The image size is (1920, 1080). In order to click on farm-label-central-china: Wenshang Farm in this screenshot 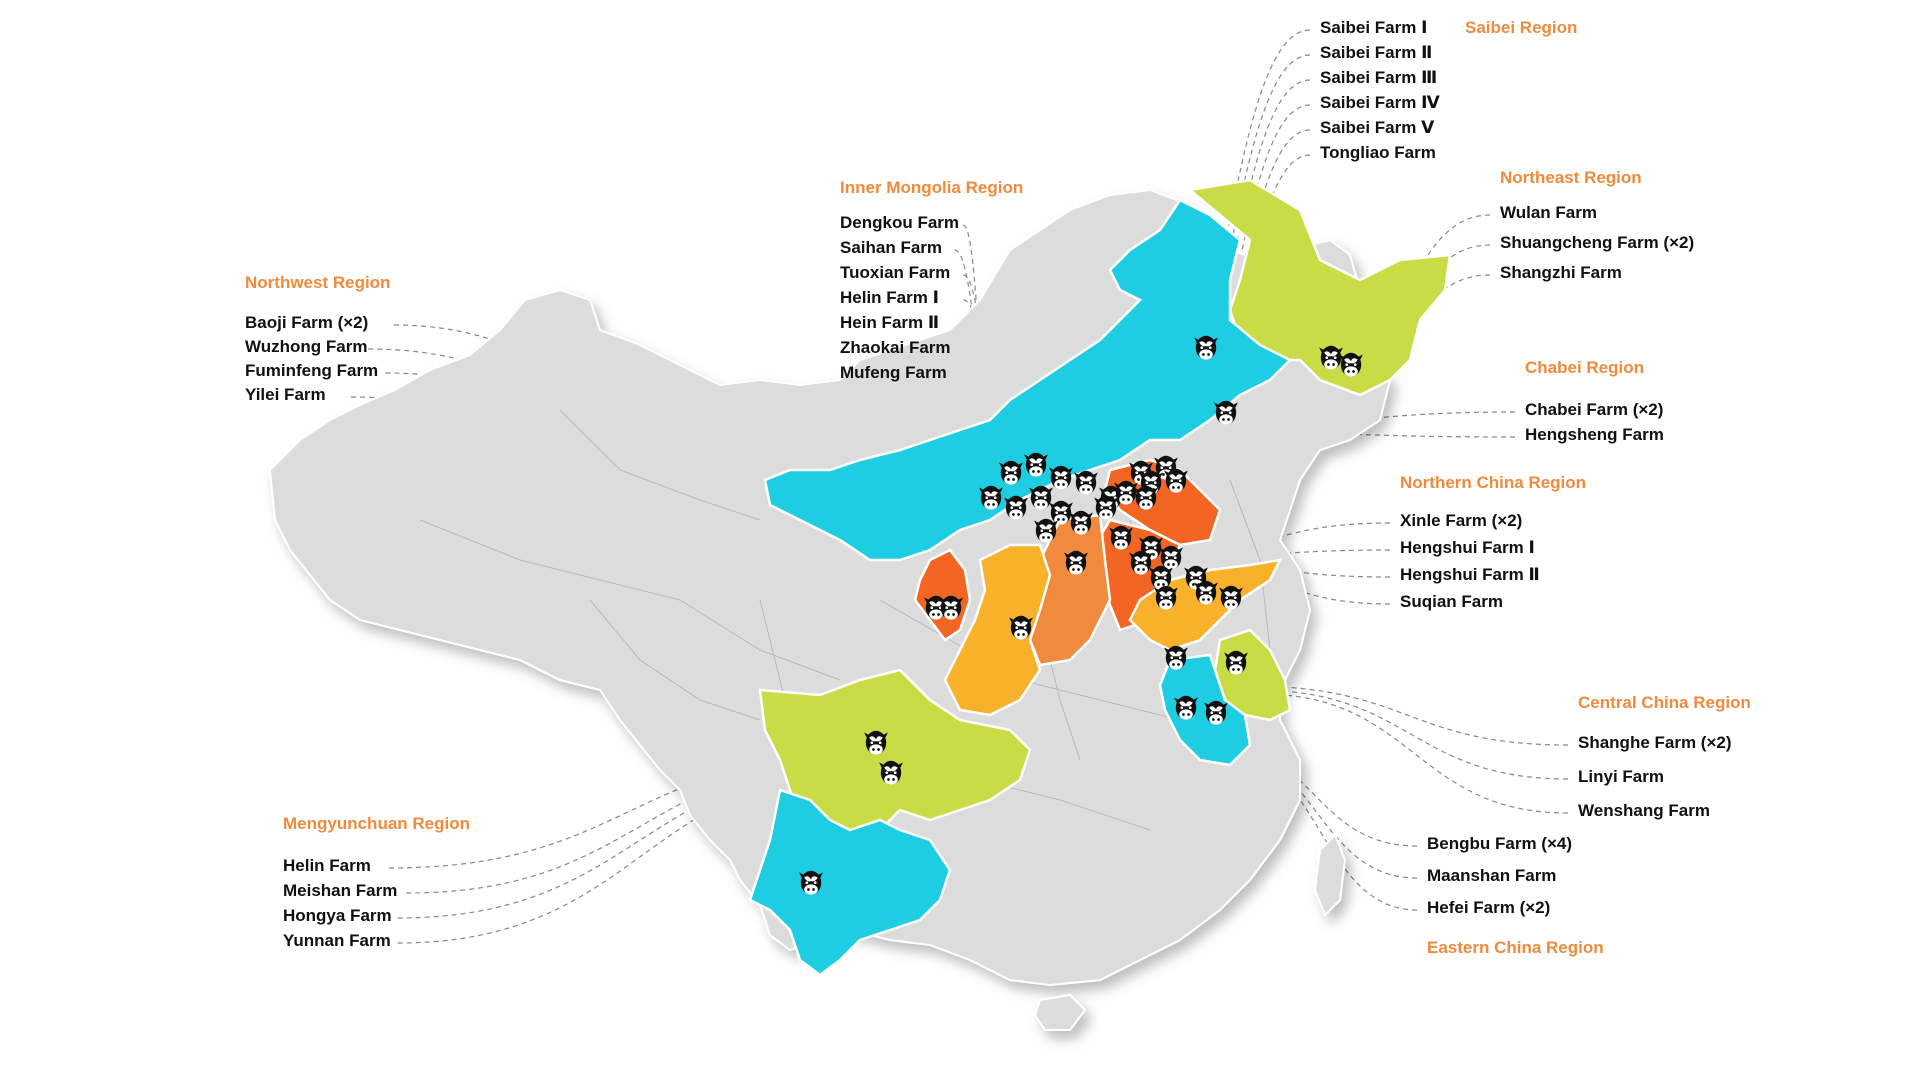, I will do `click(1644, 810)`.